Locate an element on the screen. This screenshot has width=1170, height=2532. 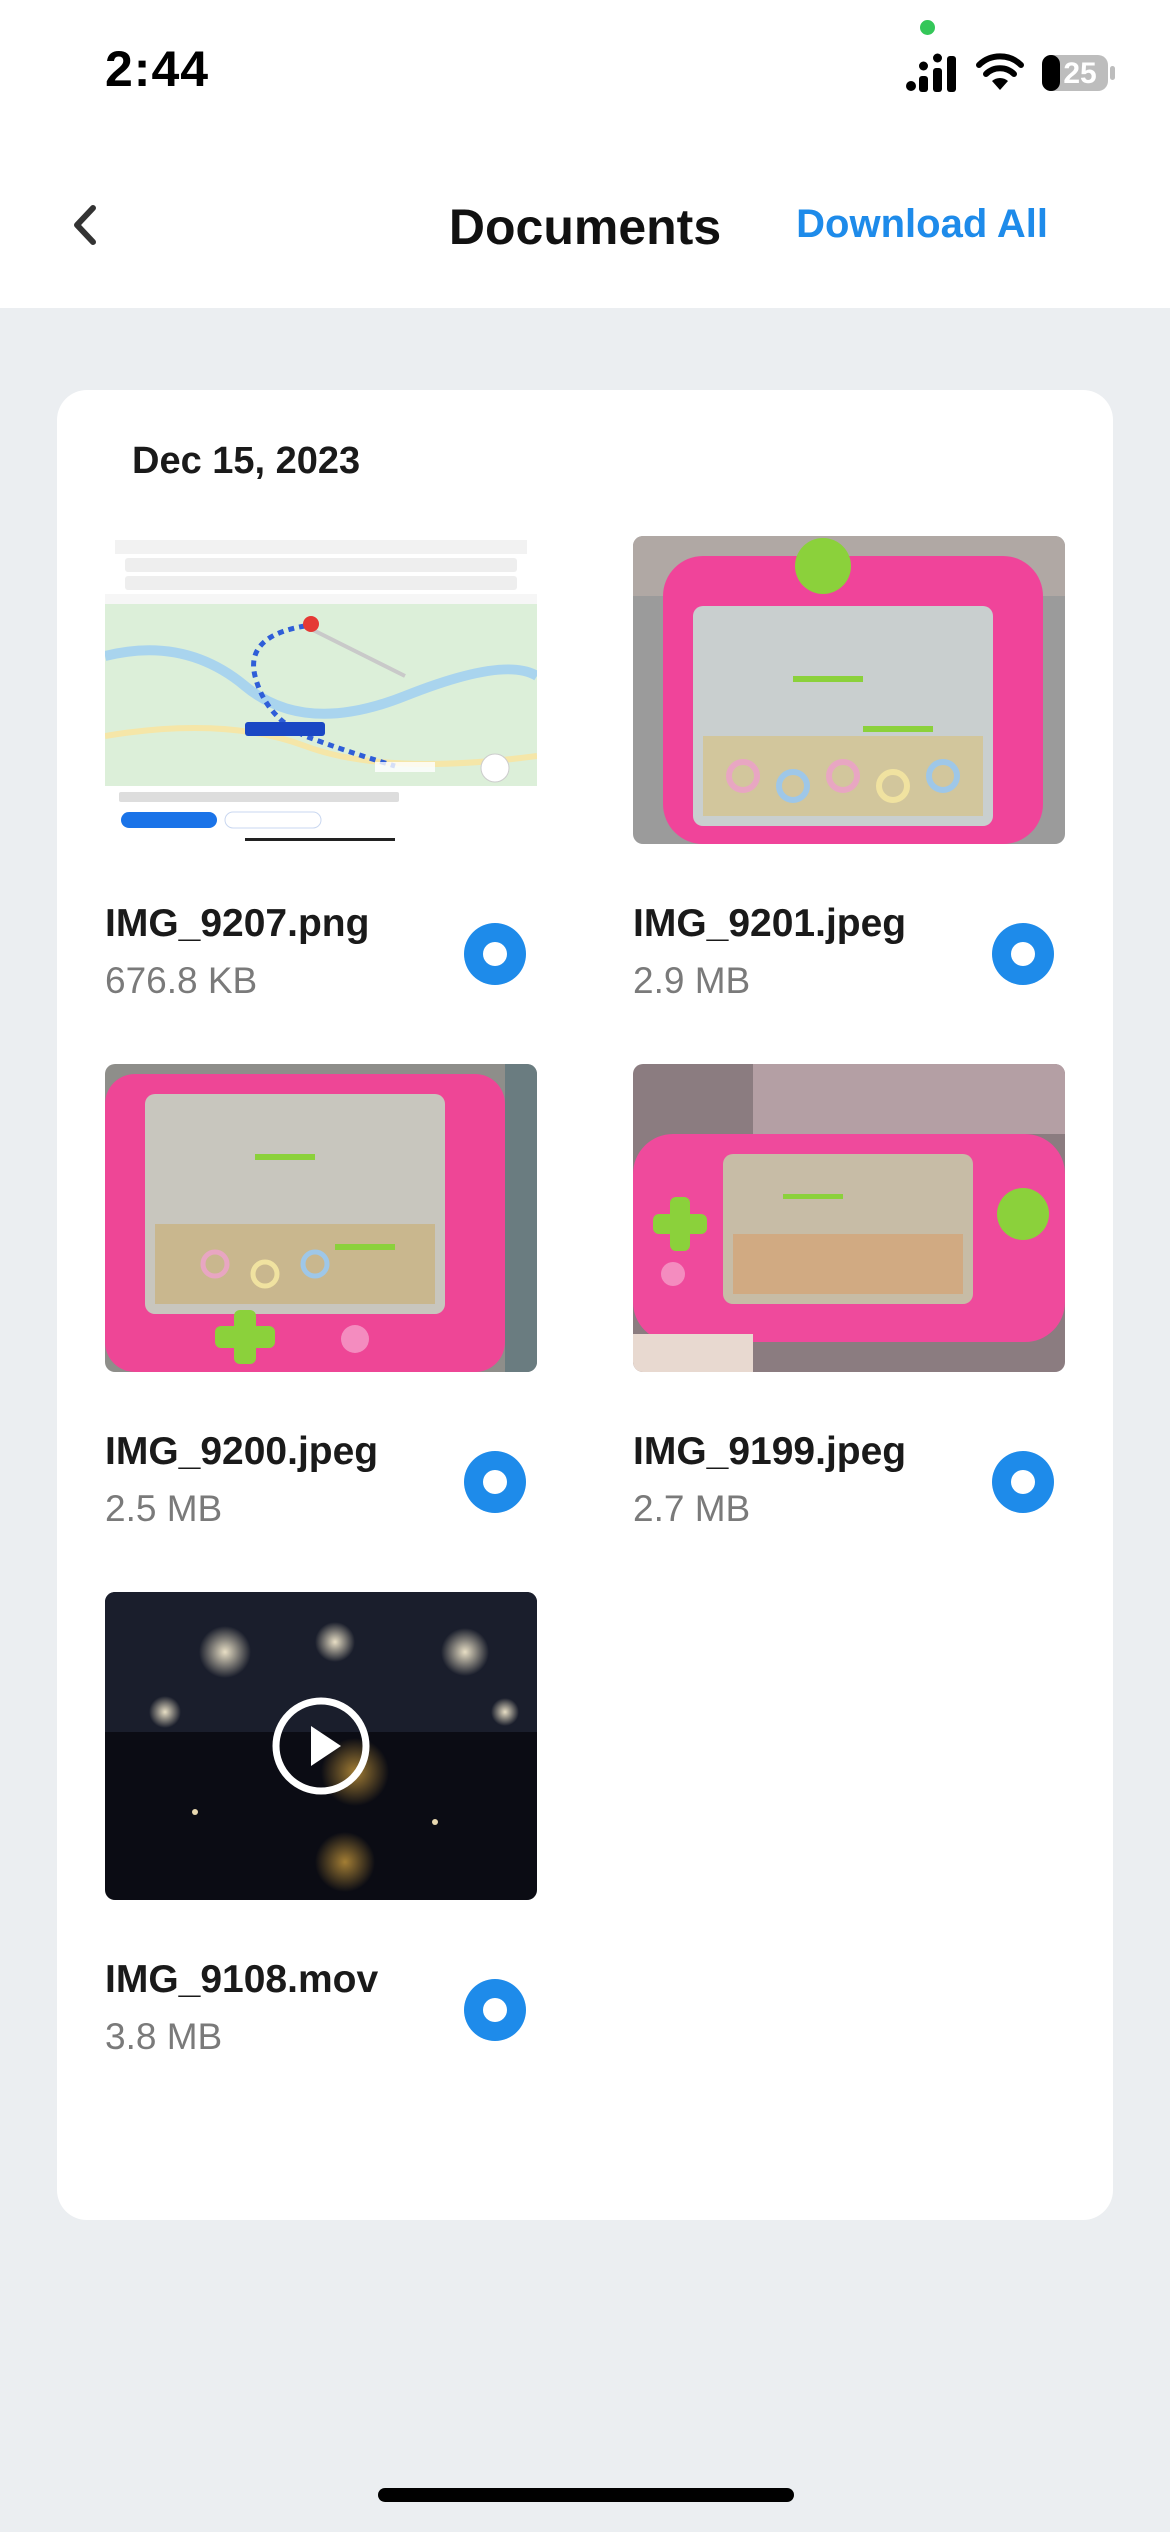
wifi-icon is located at coordinates (1000, 71).